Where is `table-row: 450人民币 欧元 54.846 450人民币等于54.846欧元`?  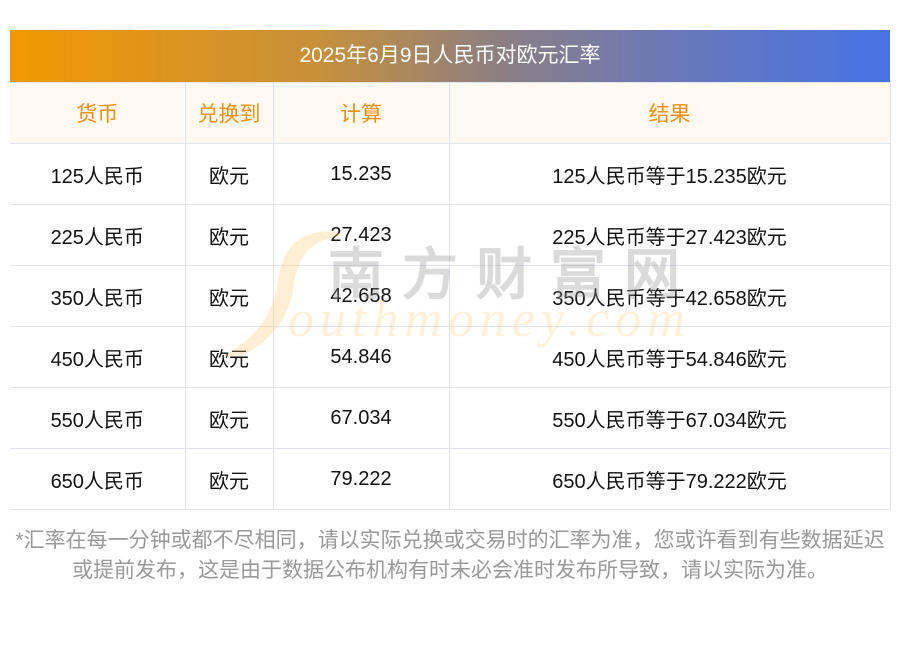 table-row: 450人民币 欧元 54.846 450人民币等于54.846欧元 is located at coordinates (450, 357).